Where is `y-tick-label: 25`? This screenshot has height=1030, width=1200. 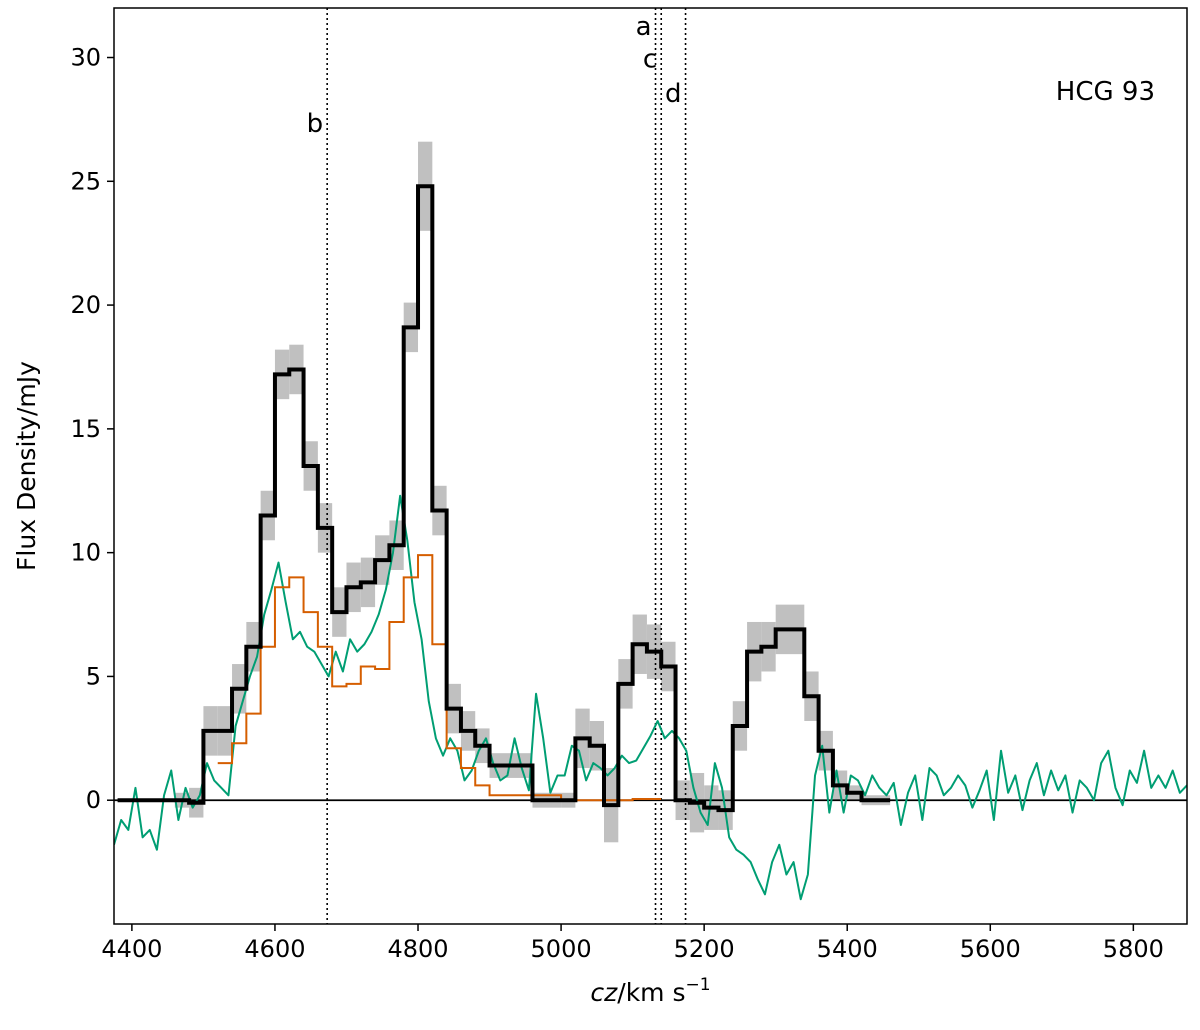
y-tick-label: 25 is located at coordinates (85, 181).